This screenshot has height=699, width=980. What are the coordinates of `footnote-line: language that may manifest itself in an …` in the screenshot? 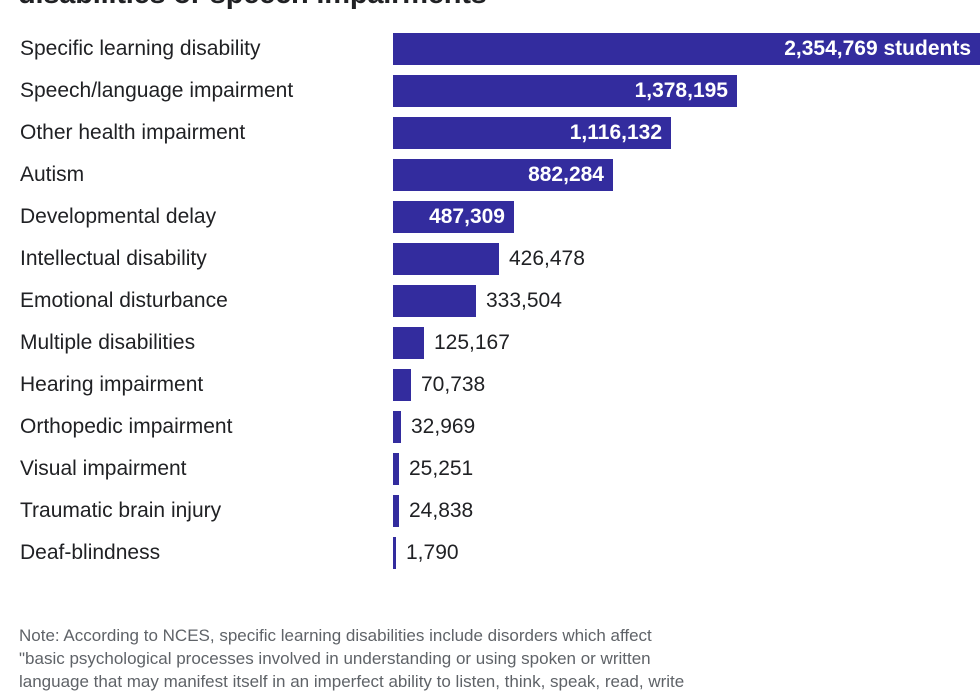 It's located at (352, 681).